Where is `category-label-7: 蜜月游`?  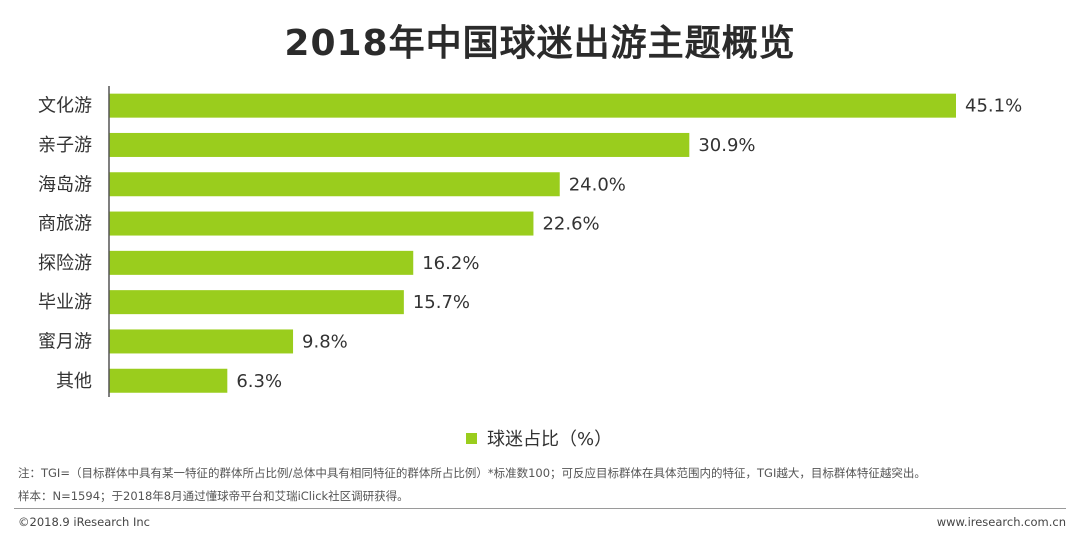 category-label-7: 蜜月游 is located at coordinates (65, 341).